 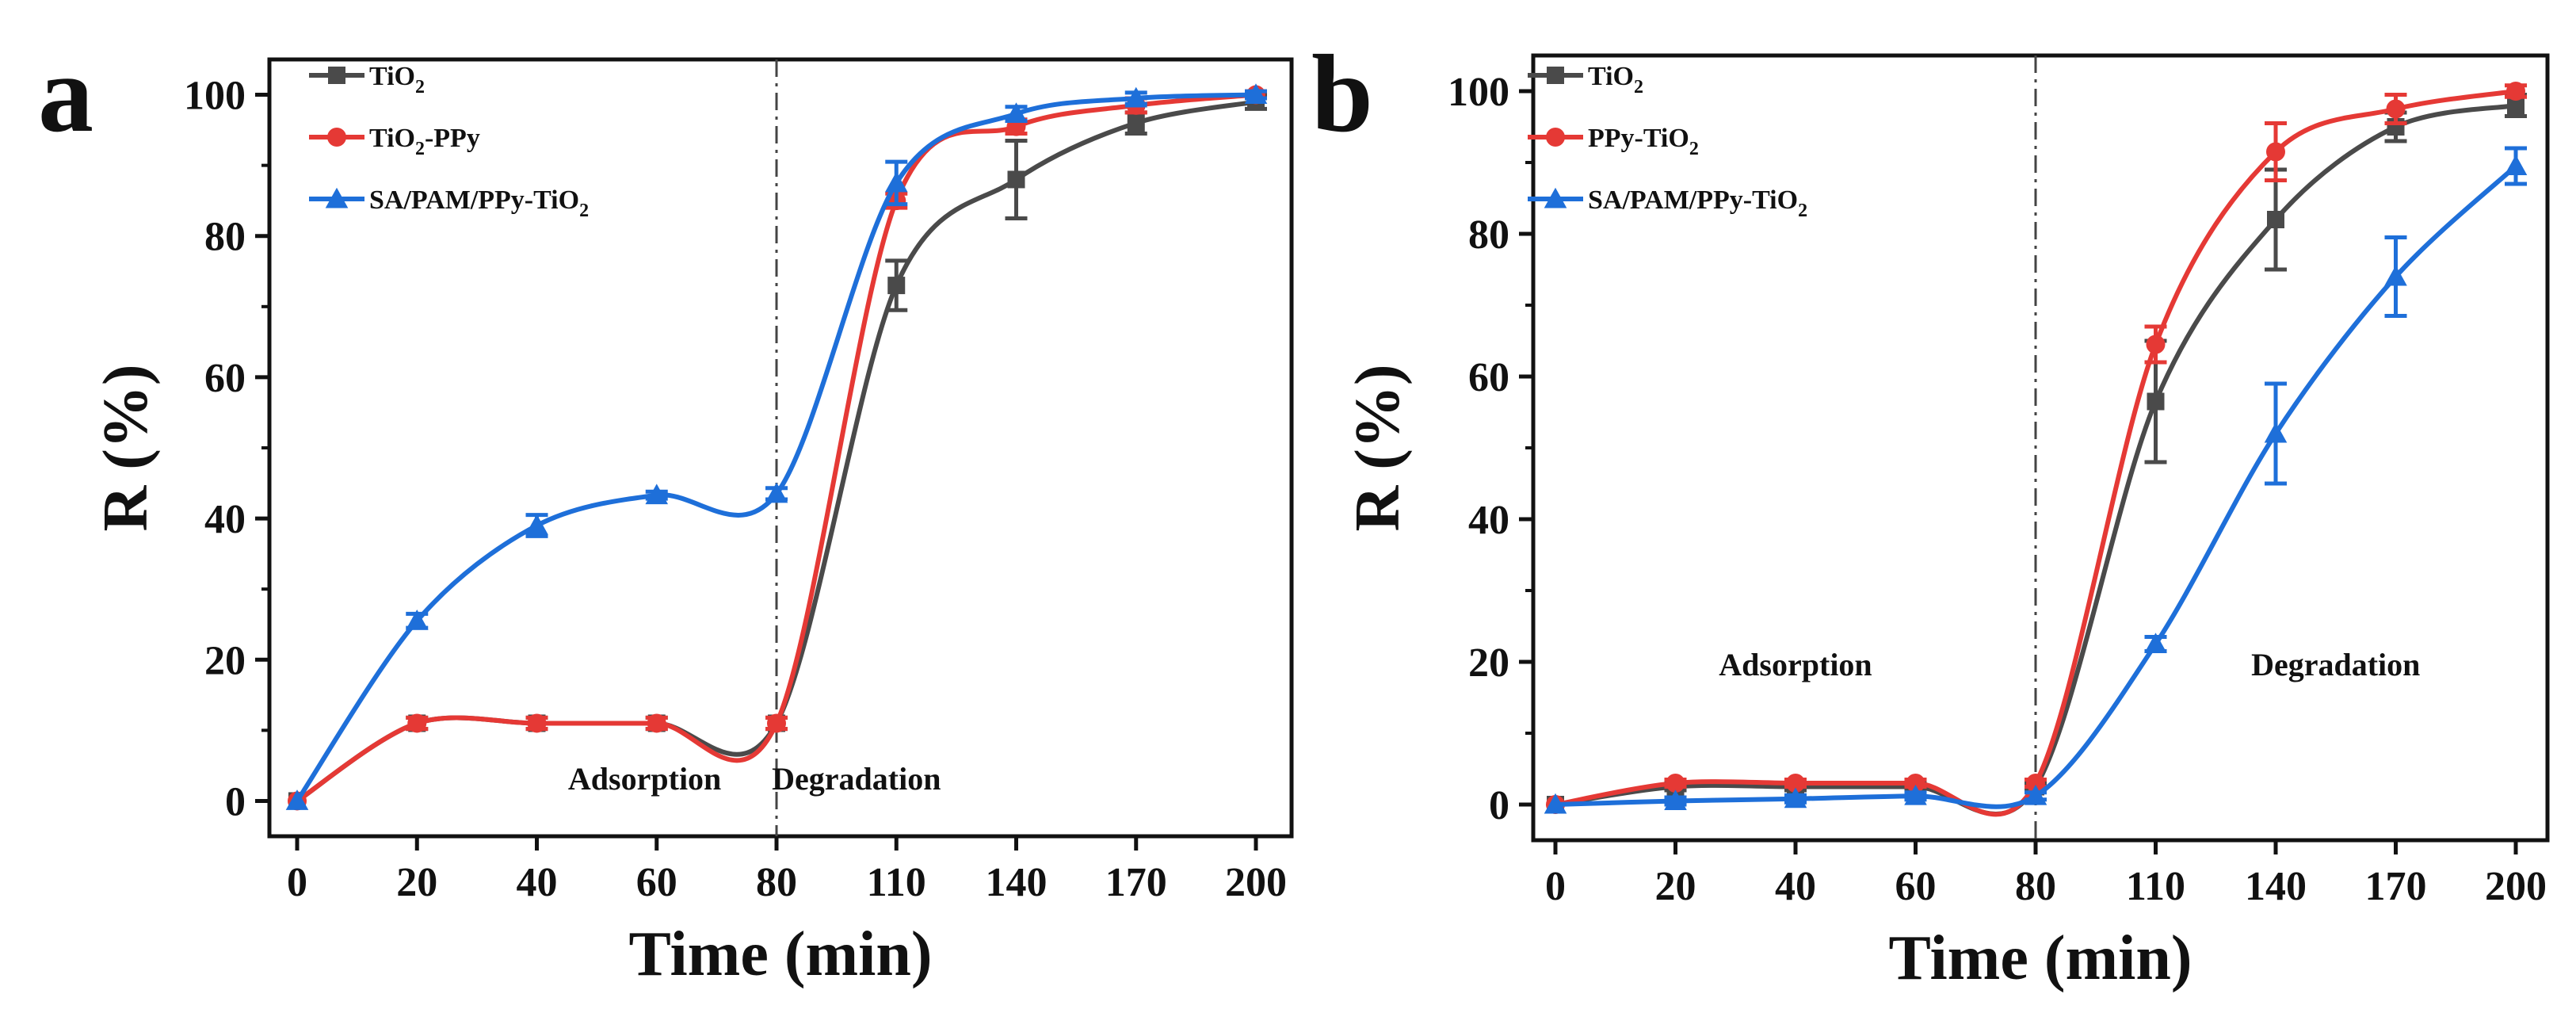 I want to click on legend-entry: TiO2-PPy, so click(x=394, y=141).